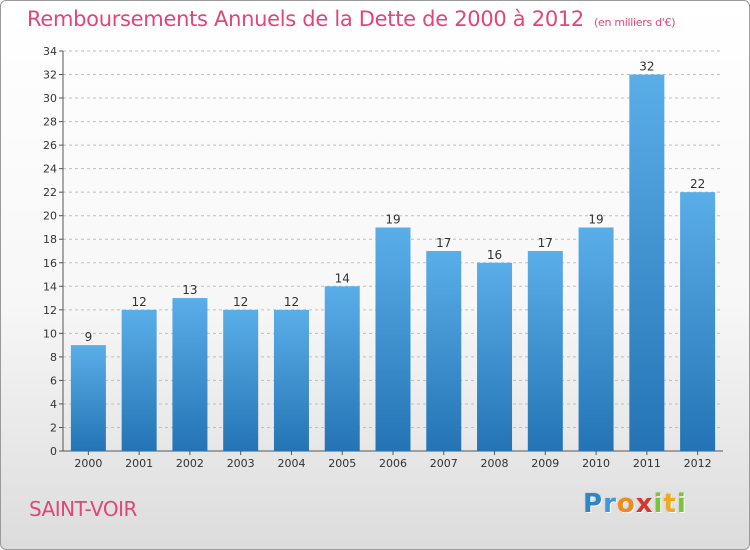 The width and height of the screenshot is (750, 550). What do you see at coordinates (342, 278) in the screenshot?
I see `bar-value-label: 14` at bounding box center [342, 278].